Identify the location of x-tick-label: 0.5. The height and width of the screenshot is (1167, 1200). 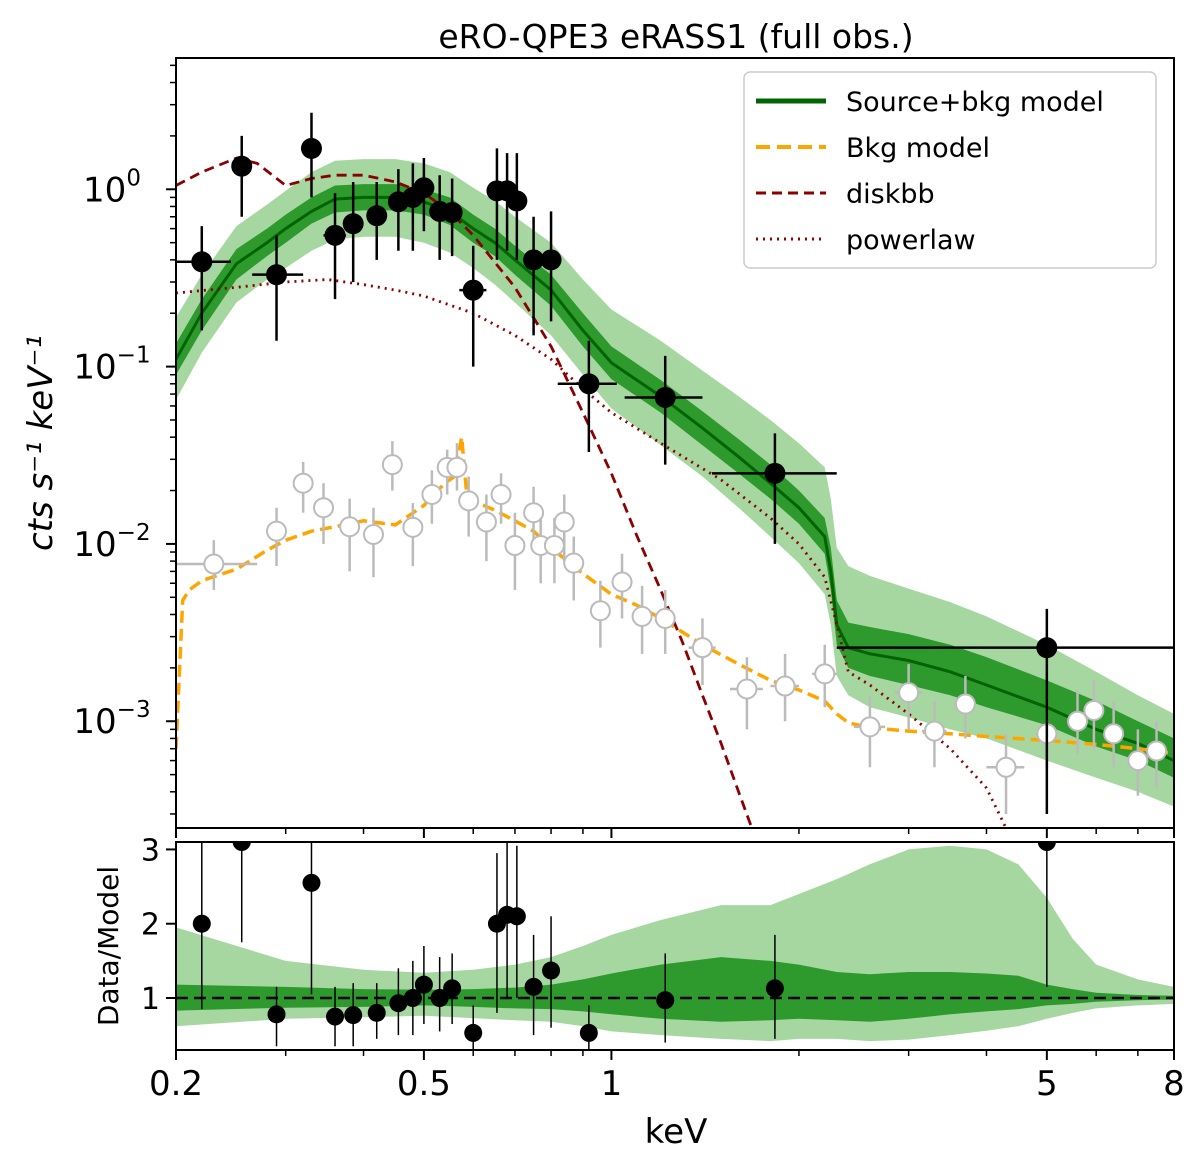
(424, 1084).